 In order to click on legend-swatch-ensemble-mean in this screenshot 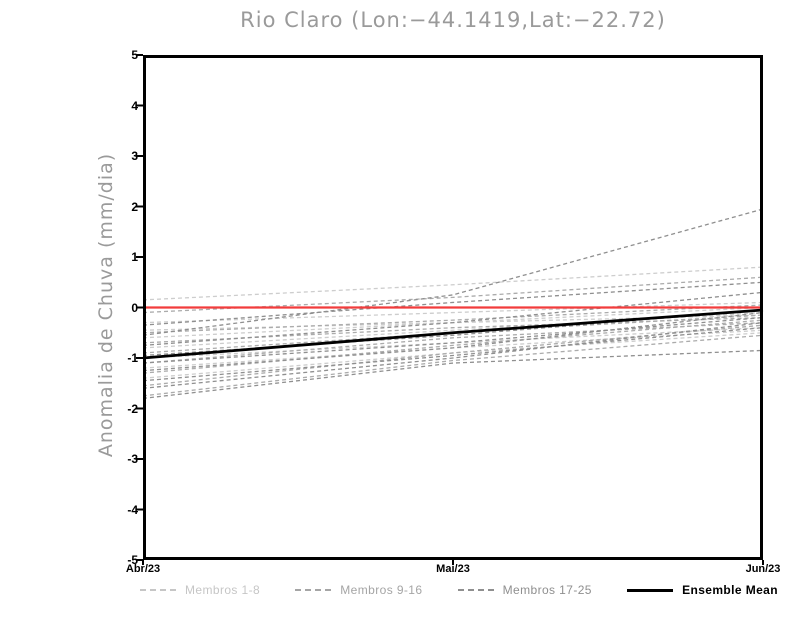, I will do `click(650, 590)`.